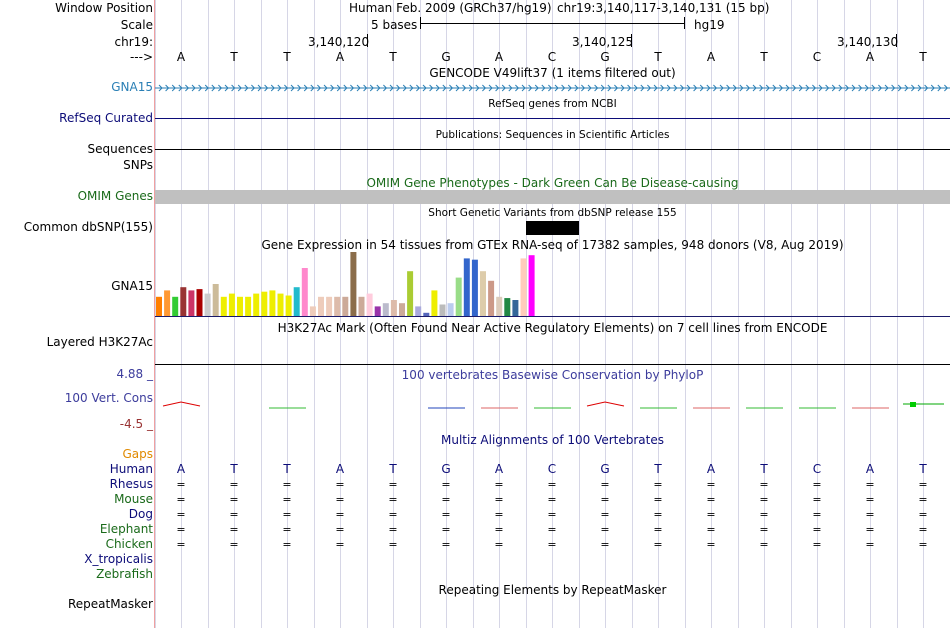 The height and width of the screenshot is (628, 950). Describe the element at coordinates (141, 57) in the screenshot. I see `strand-arrow-label: --->` at that location.